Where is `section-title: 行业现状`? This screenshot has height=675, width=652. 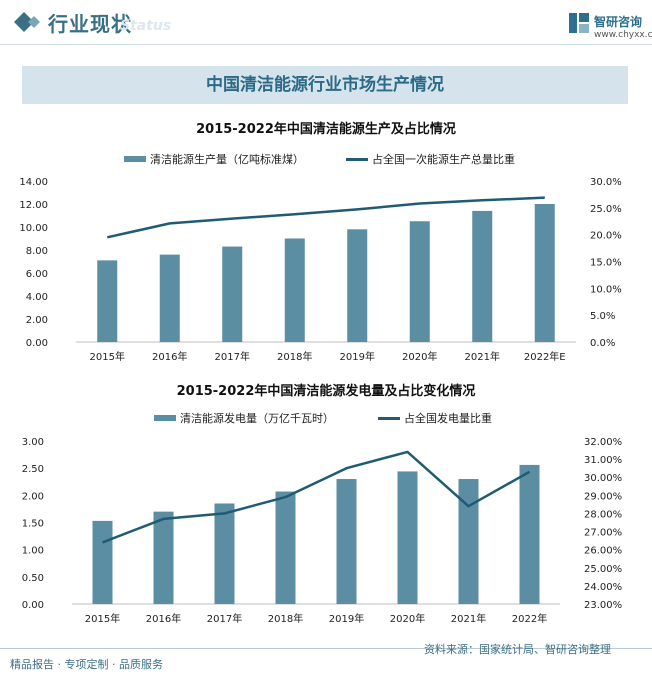 section-title: 行业现状 is located at coordinates (90, 24).